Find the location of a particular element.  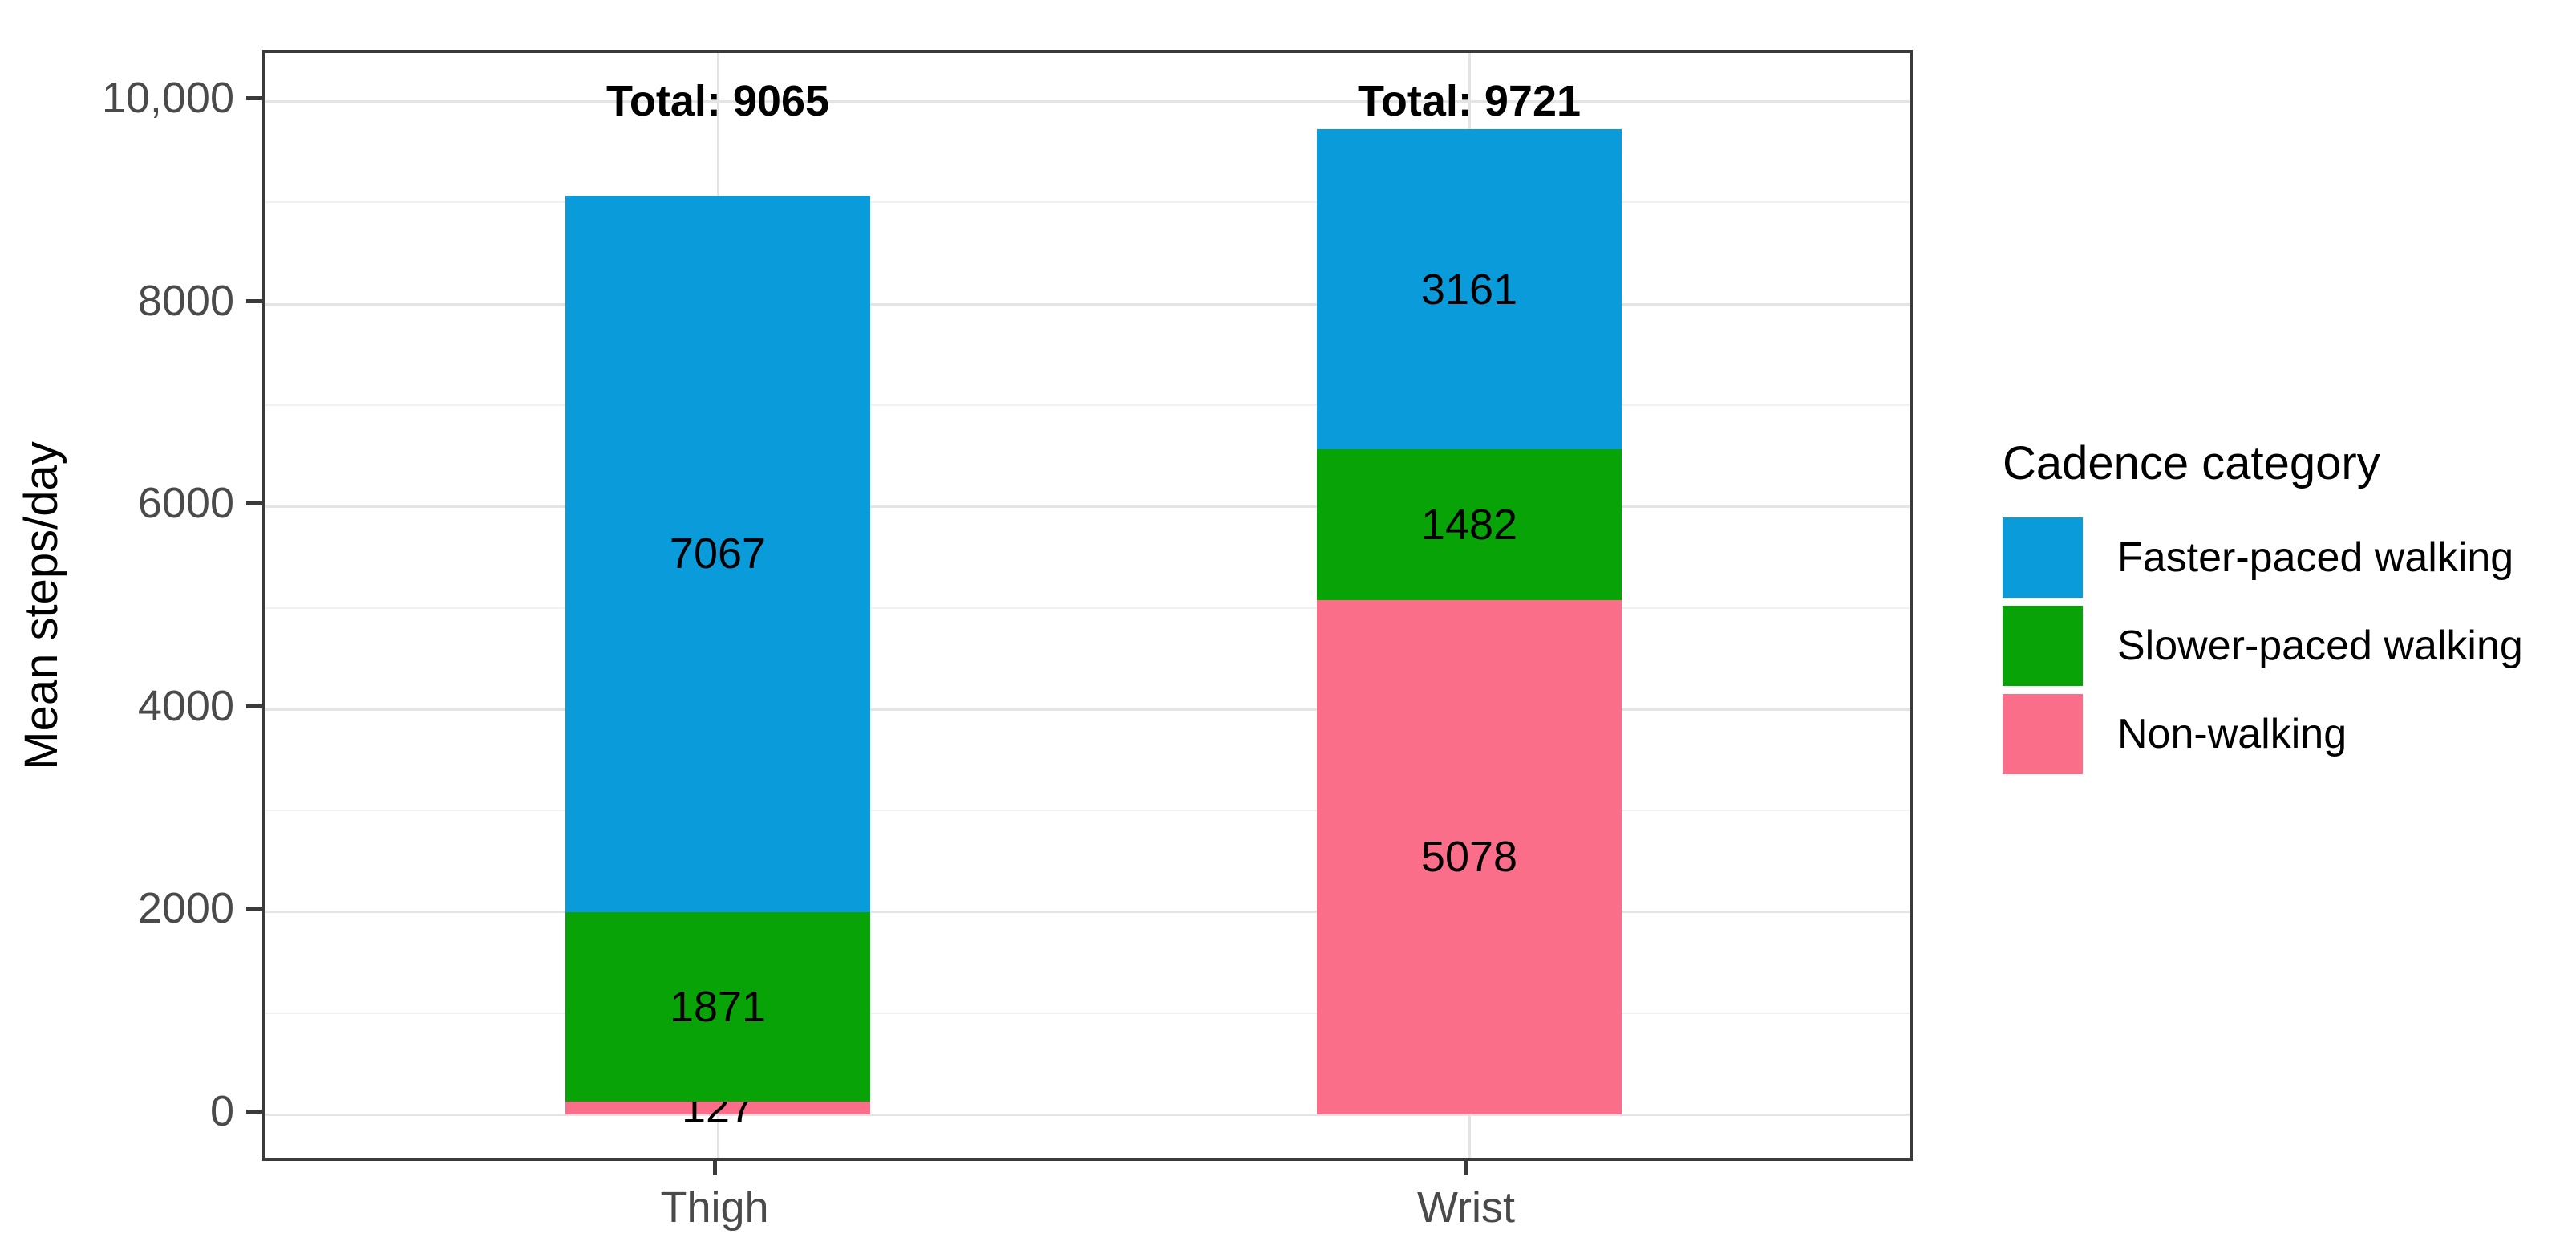

x-tick-label: Thigh is located at coordinates (714, 1207).